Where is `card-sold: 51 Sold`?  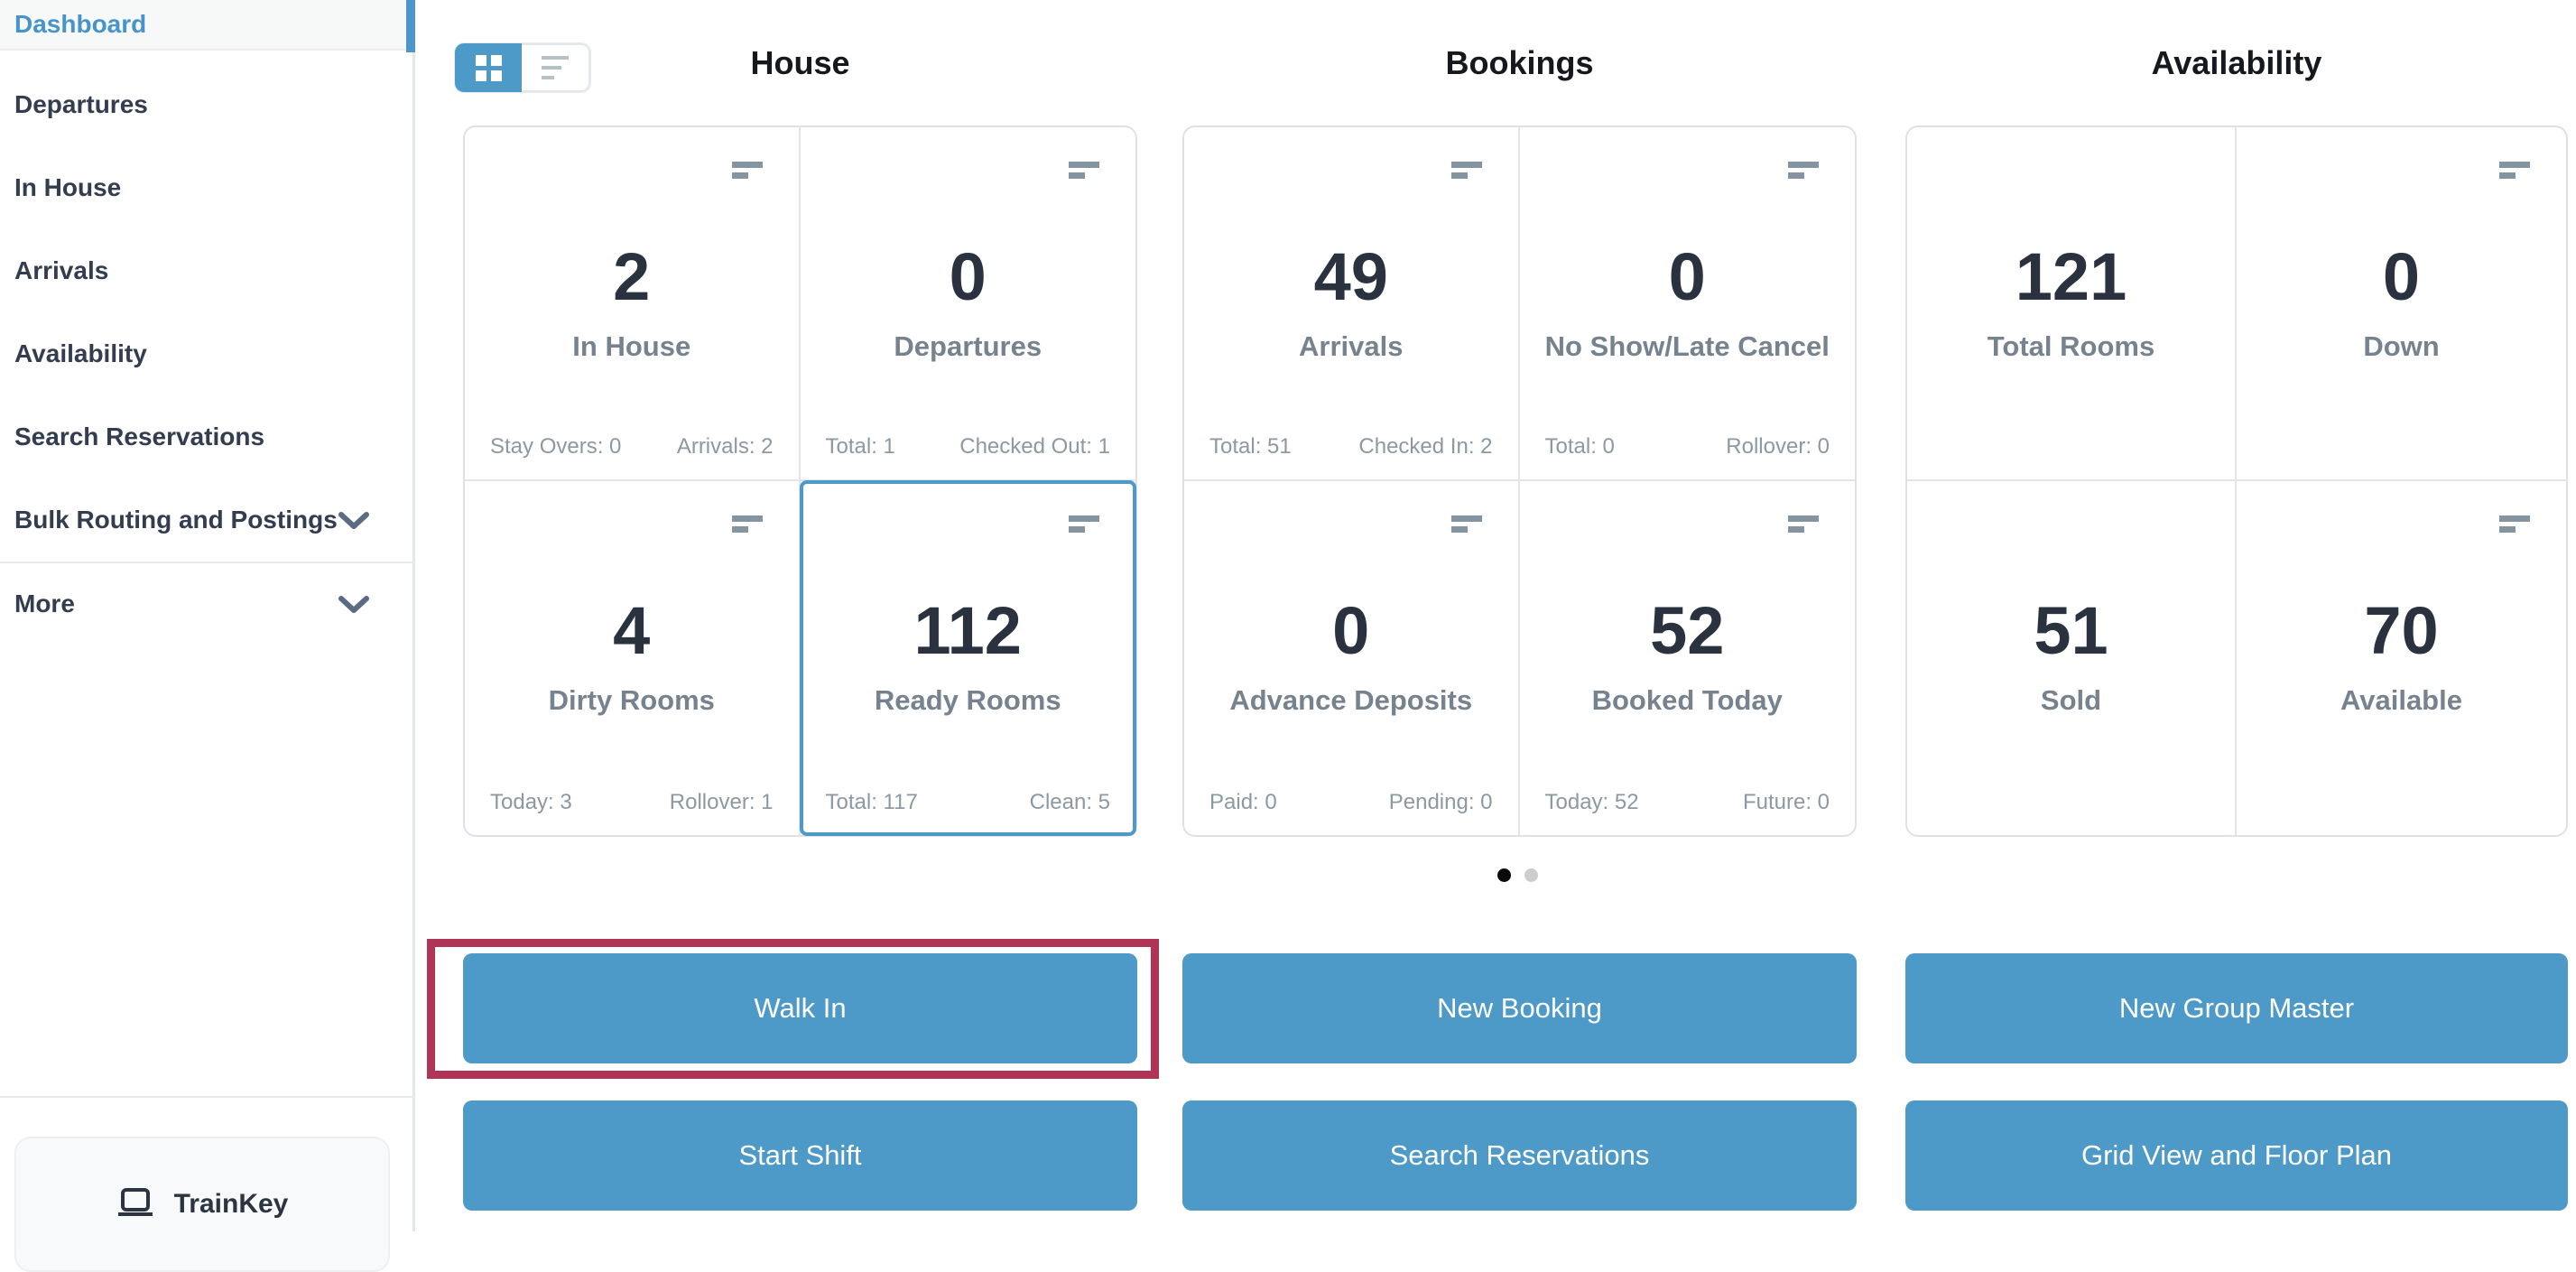 card-sold: 51 Sold is located at coordinates (2072, 658).